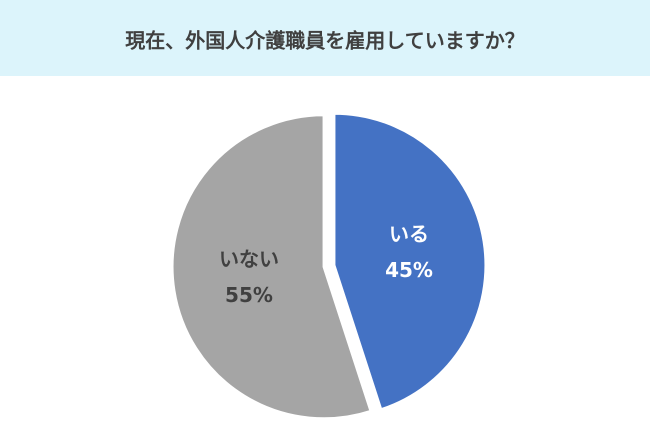 The image size is (650, 437). What do you see at coordinates (324, 41) in the screenshot?
I see `chart-title: 現在、外国人介護職員を雇用していますか？` at bounding box center [324, 41].